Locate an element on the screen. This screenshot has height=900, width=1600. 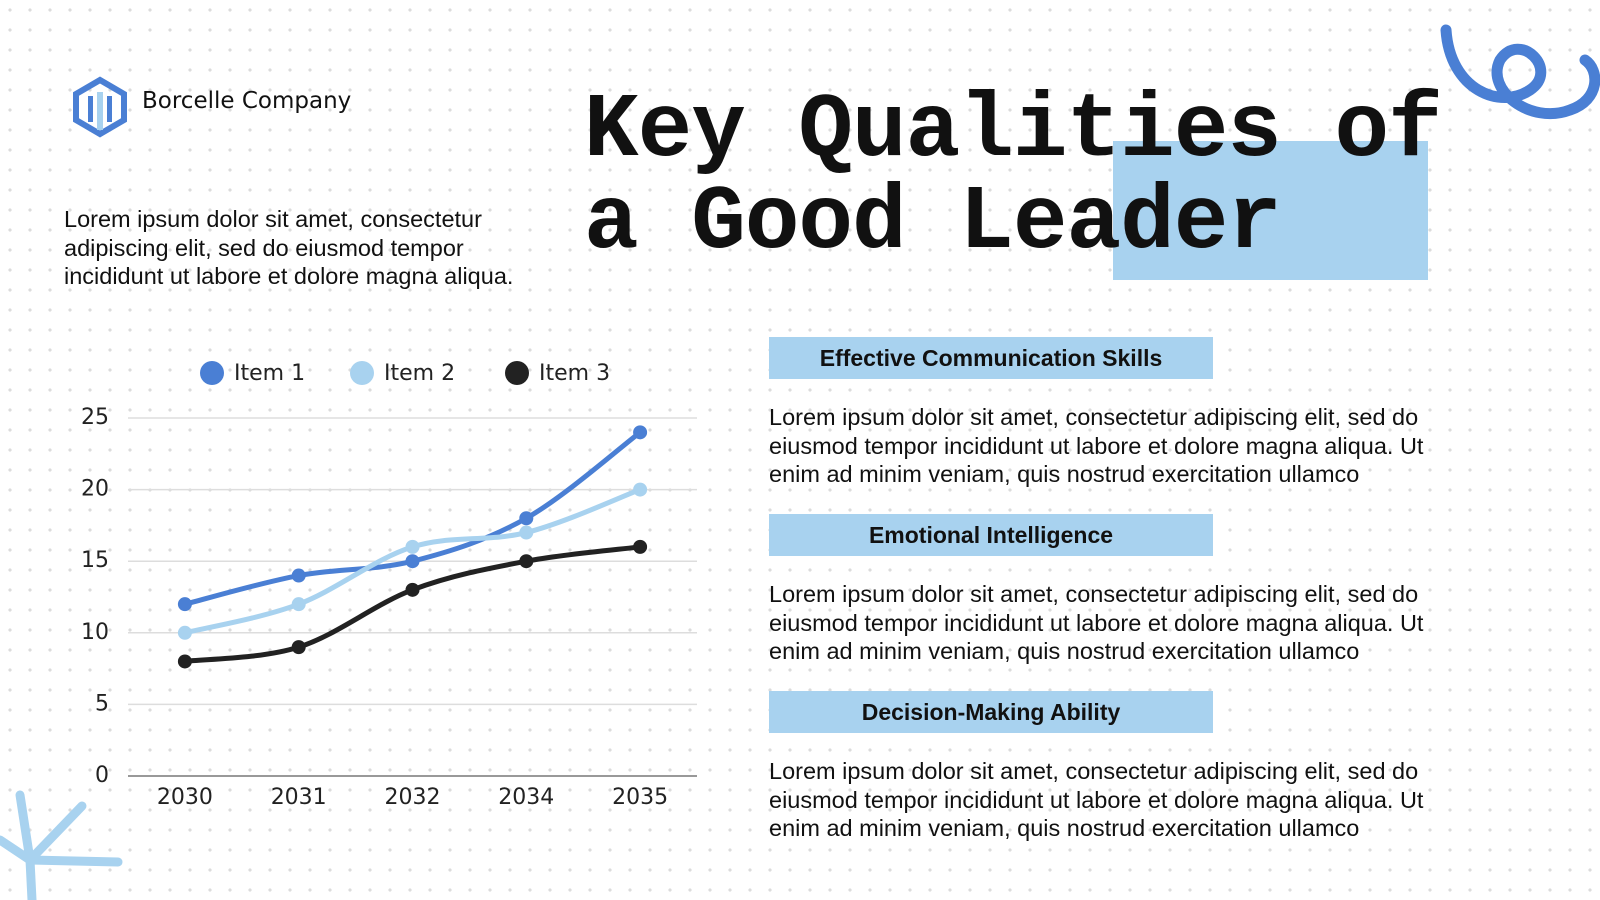
title-highlight is located at coordinates (1270, 210).